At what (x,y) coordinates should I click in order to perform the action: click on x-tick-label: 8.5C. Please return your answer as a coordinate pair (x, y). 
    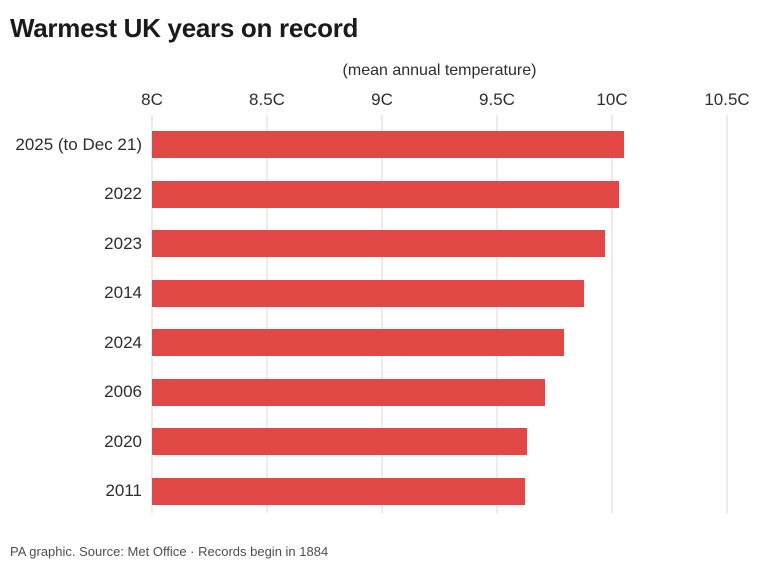
    Looking at the image, I should click on (267, 99).